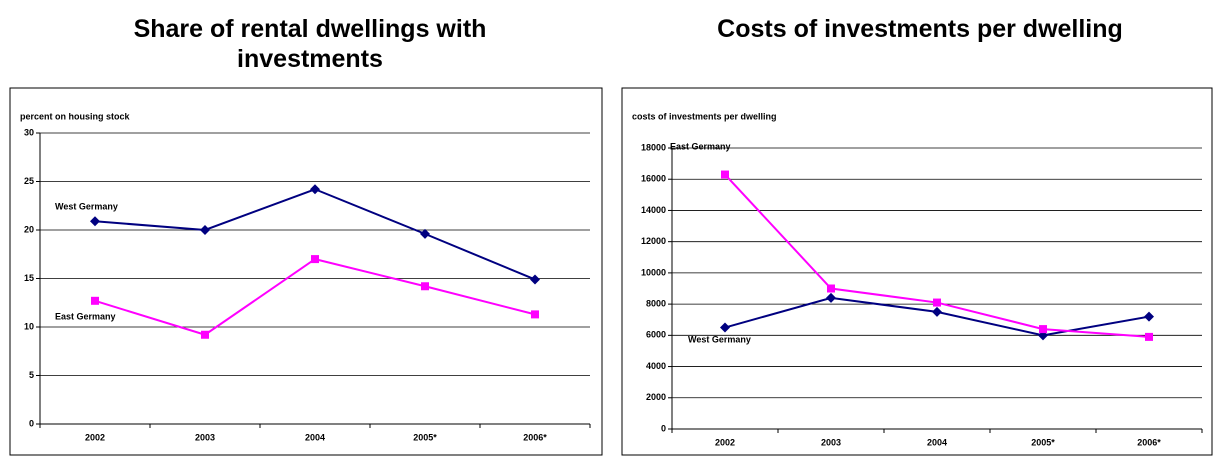 This screenshot has width=1216, height=460. Describe the element at coordinates (704, 116) in the screenshot. I see `y-axis-label: costs of investments per dwelling` at that location.